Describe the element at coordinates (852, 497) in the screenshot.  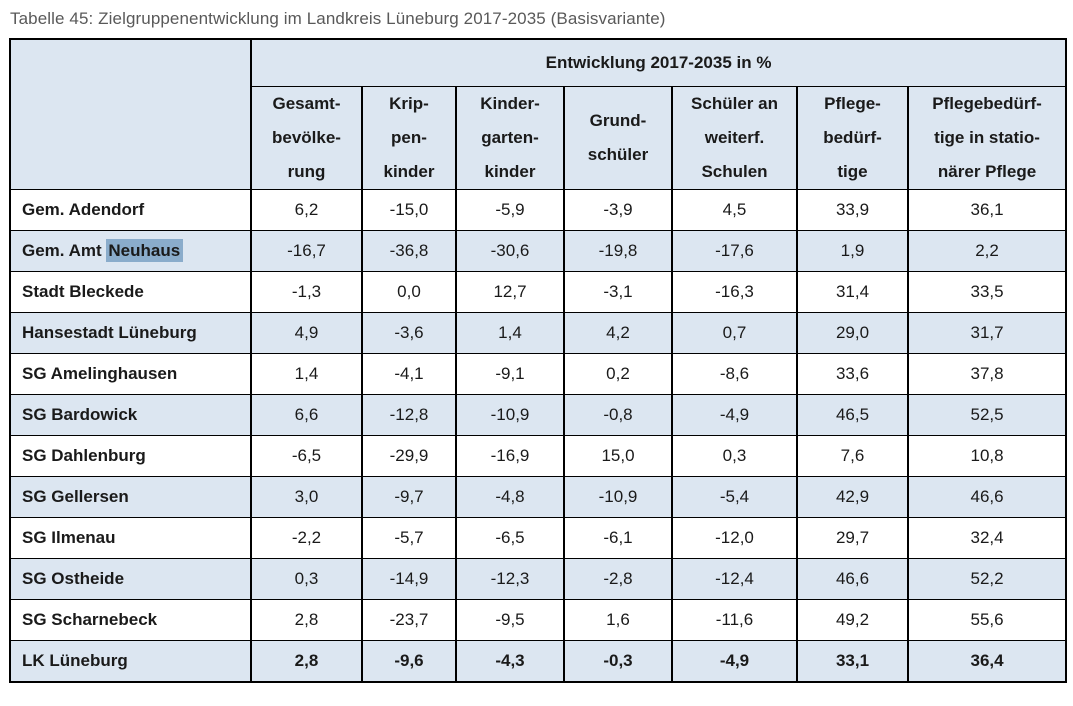
I see `data-cell: 42,9` at that location.